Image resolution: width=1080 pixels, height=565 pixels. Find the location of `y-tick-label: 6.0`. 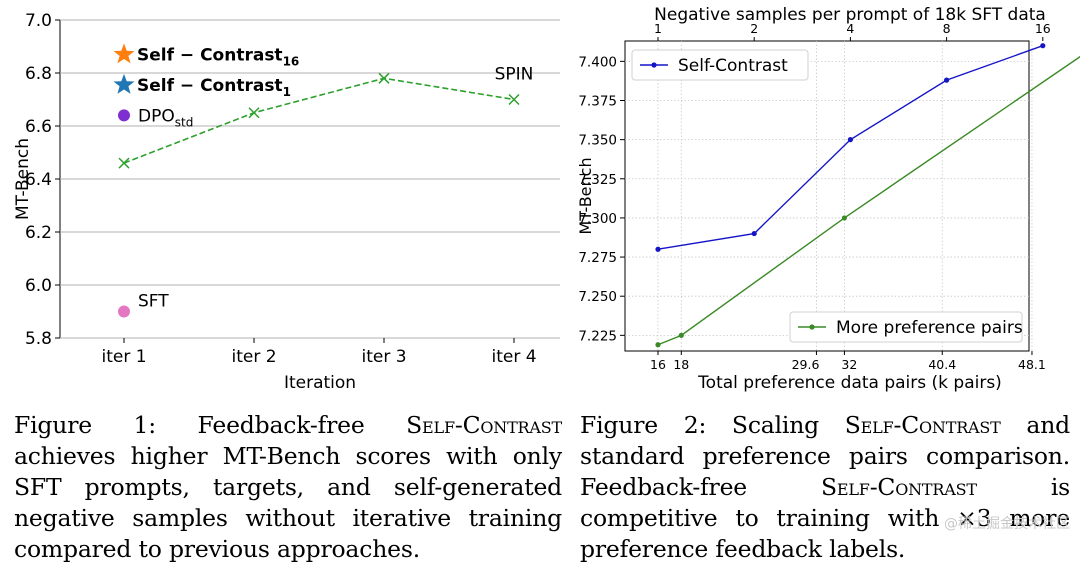

y-tick-label: 6.0 is located at coordinates (38, 286).